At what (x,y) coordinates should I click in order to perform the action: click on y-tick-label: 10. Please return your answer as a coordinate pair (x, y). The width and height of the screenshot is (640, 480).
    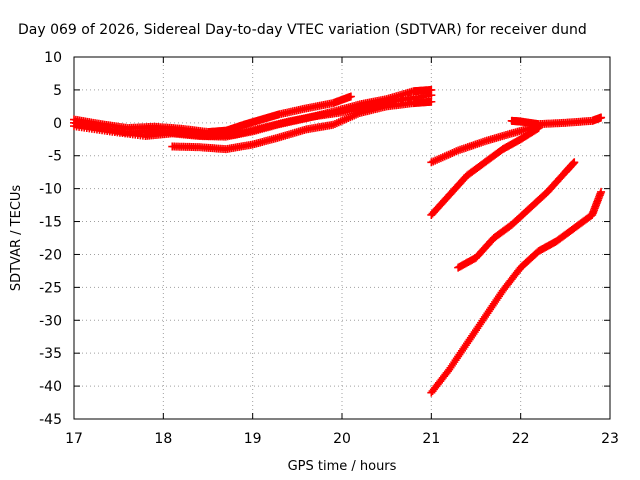
    Looking at the image, I should click on (53, 58).